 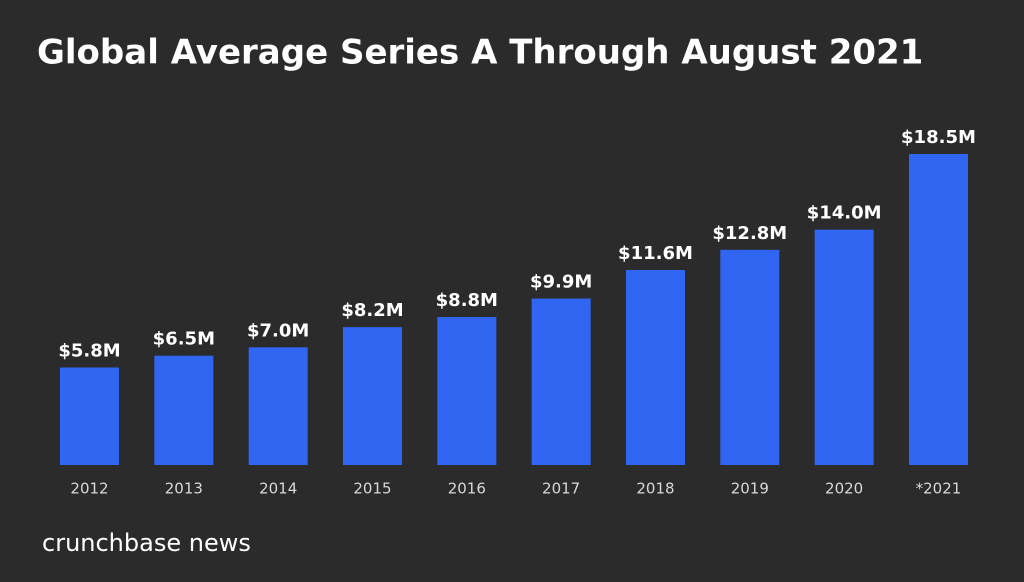 I want to click on x-tick-label: 2012, so click(x=89, y=489).